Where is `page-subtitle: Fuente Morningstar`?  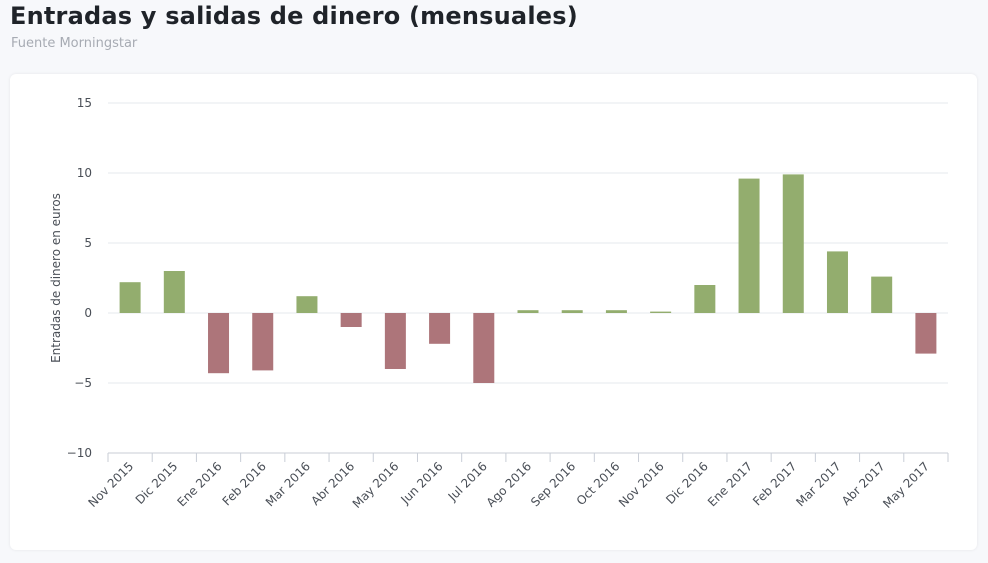
page-subtitle: Fuente Morningstar is located at coordinates (74, 43).